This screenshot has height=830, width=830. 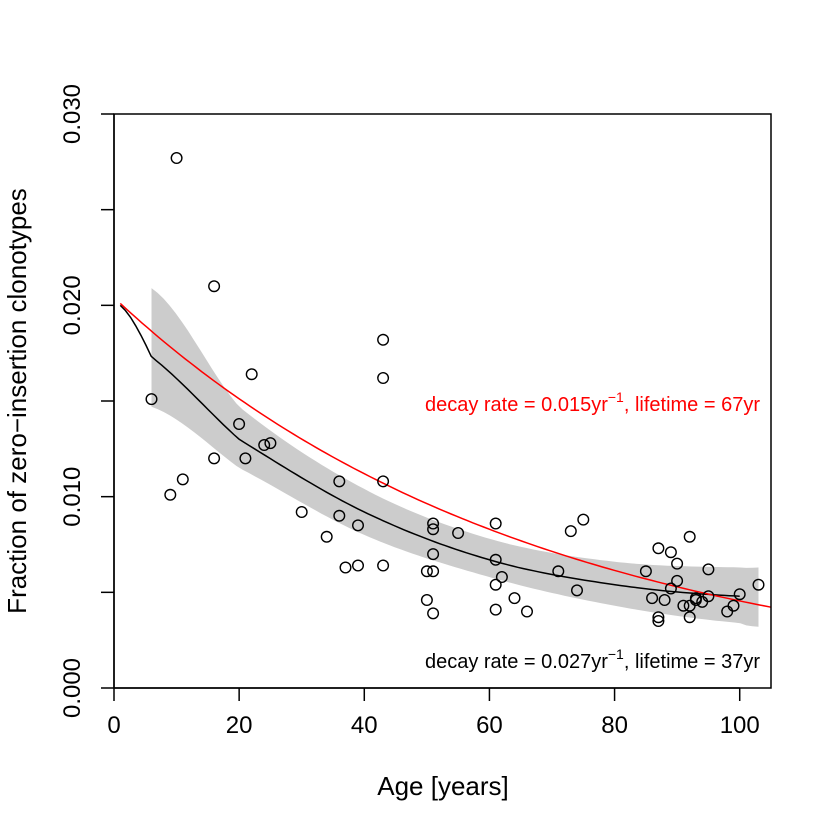 What do you see at coordinates (443, 786) in the screenshot?
I see `x-axis-title: Age [years]` at bounding box center [443, 786].